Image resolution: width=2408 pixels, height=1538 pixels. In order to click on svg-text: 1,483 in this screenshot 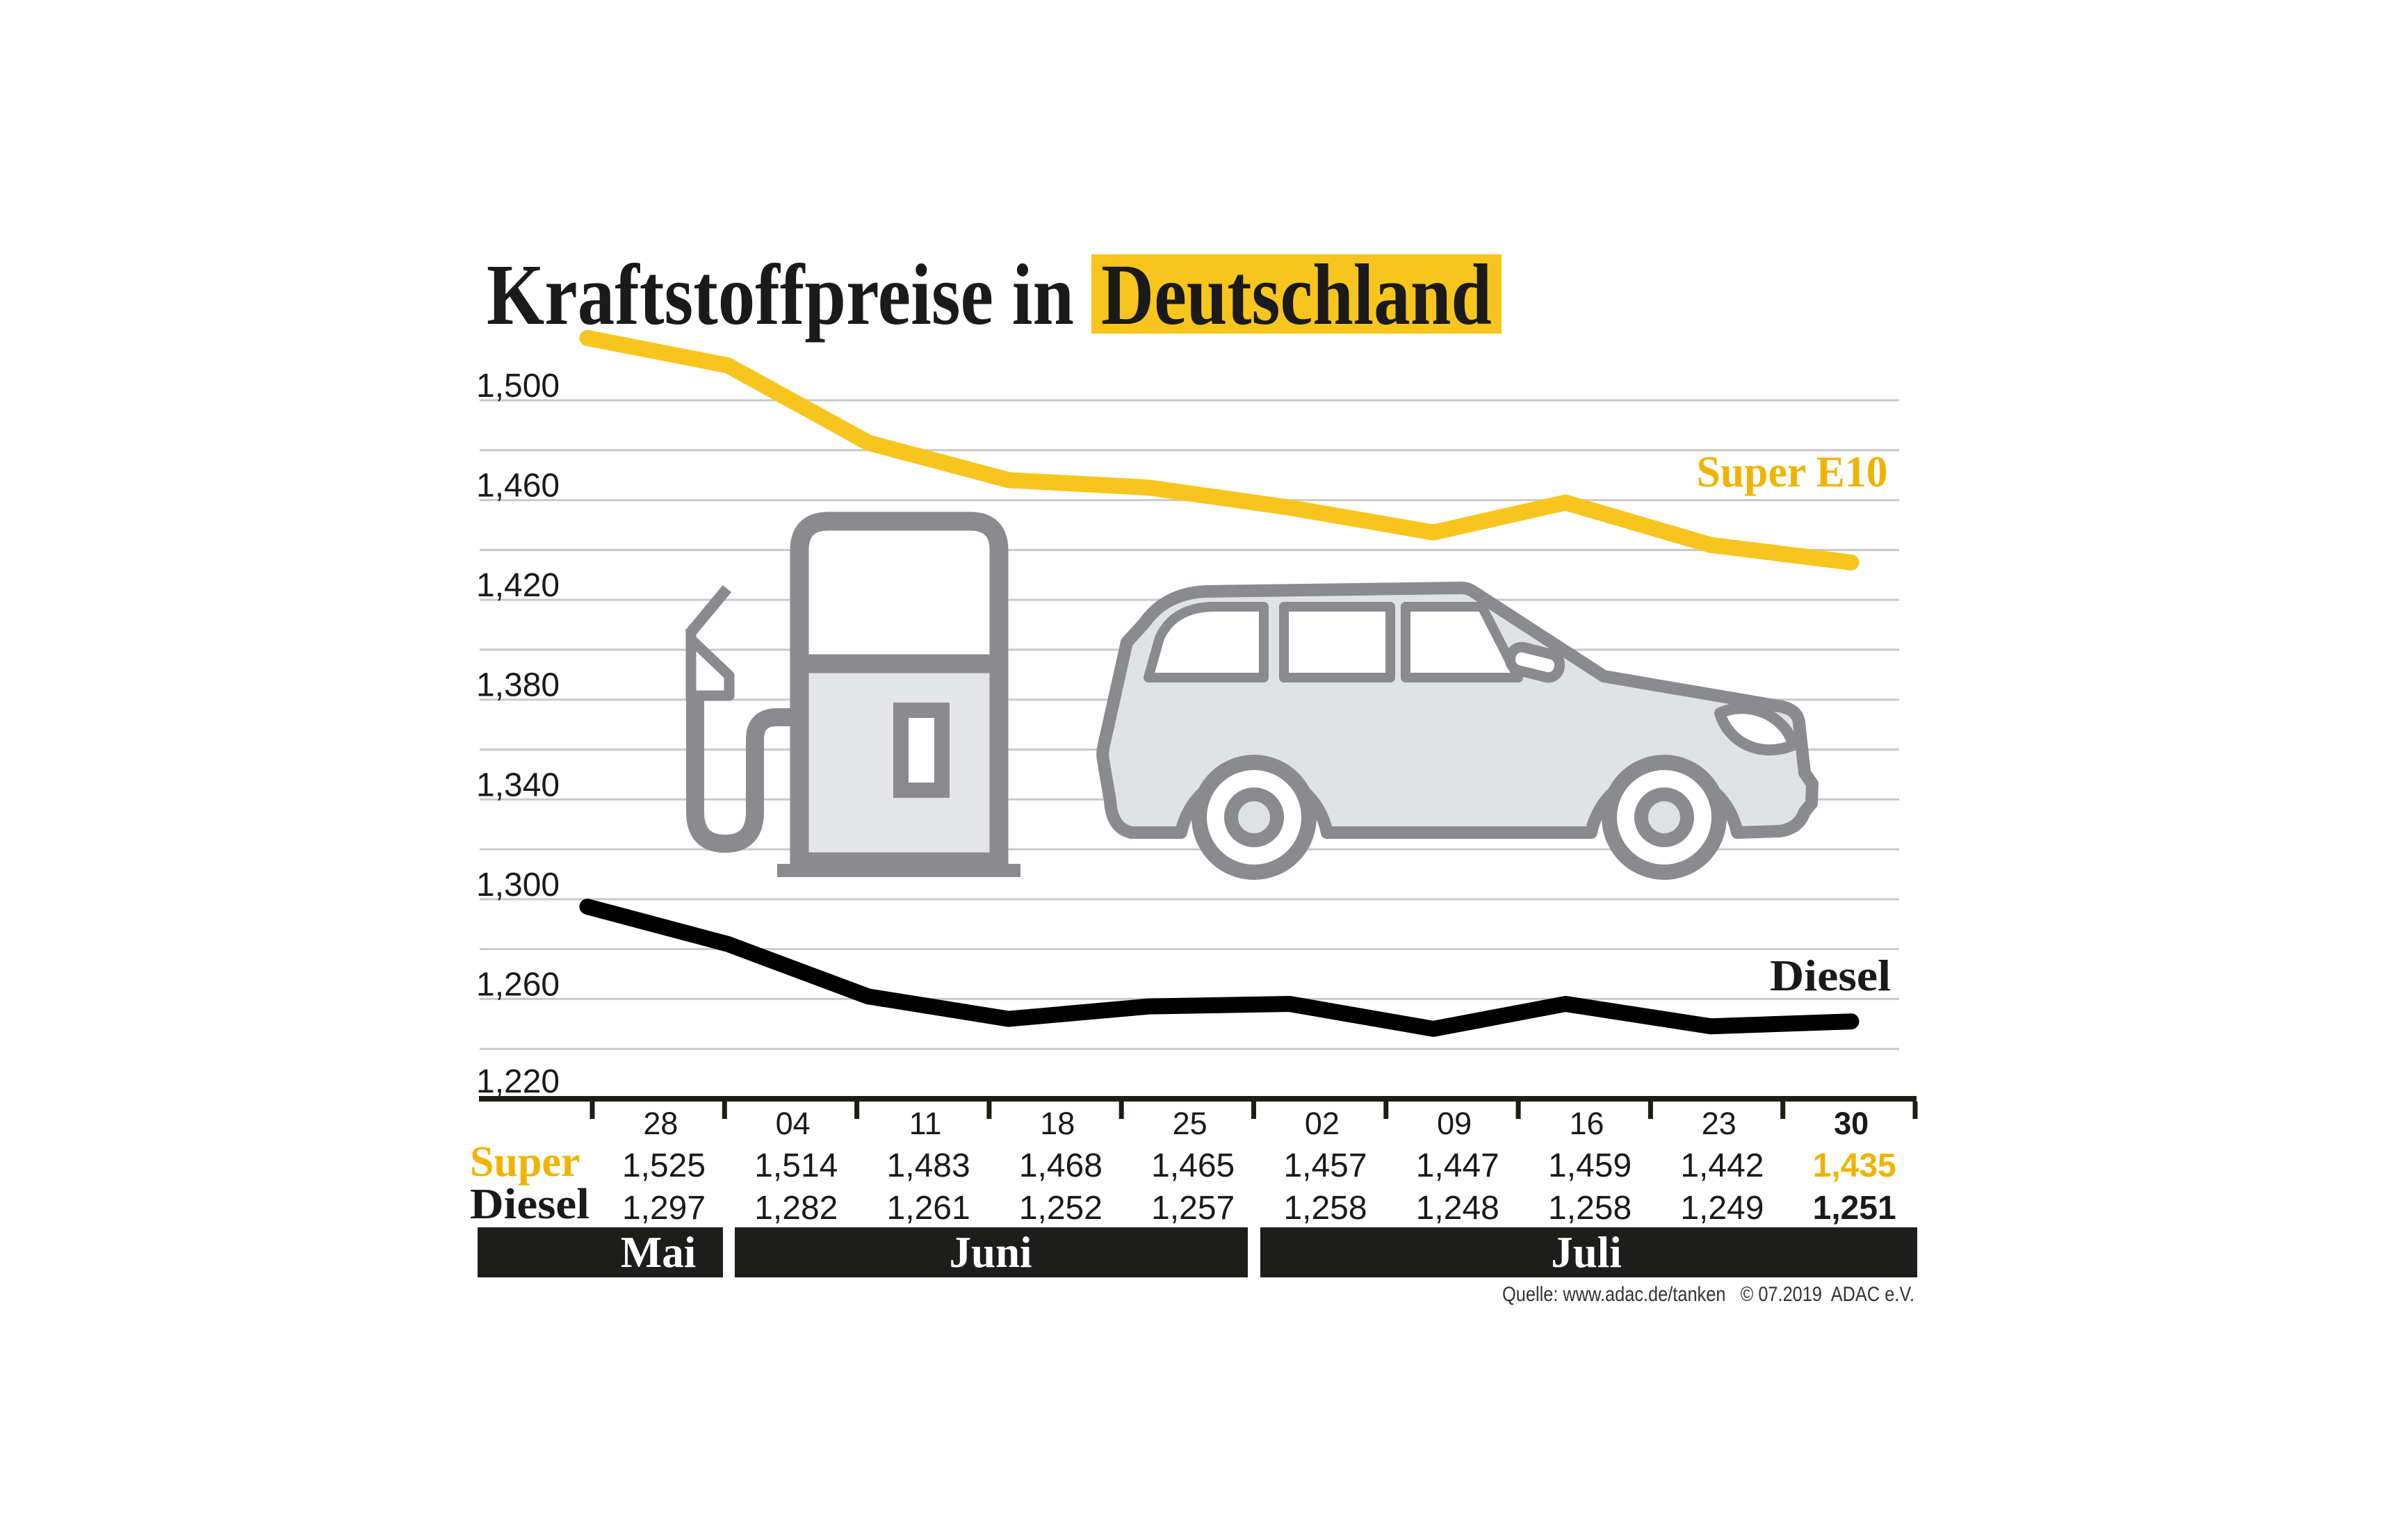, I will do `click(928, 1165)`.